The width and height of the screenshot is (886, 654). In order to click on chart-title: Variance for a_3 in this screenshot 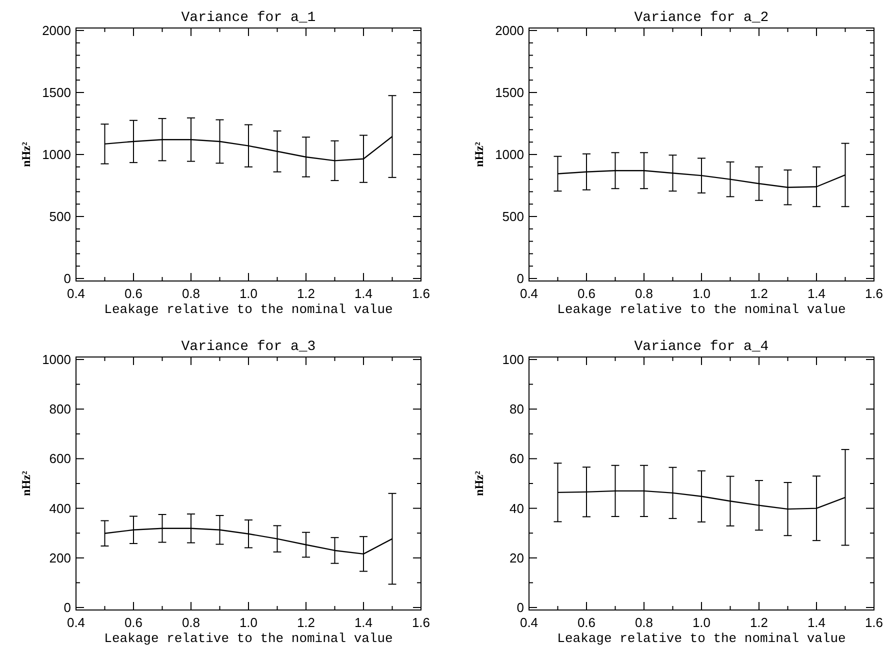, I will do `click(248, 347)`.